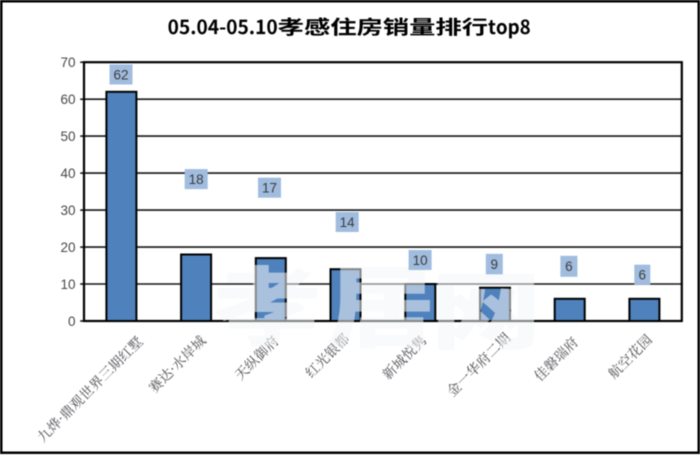 The height and width of the screenshot is (459, 700). Describe the element at coordinates (196, 179) in the screenshot. I see `svg-text: 18` at that location.